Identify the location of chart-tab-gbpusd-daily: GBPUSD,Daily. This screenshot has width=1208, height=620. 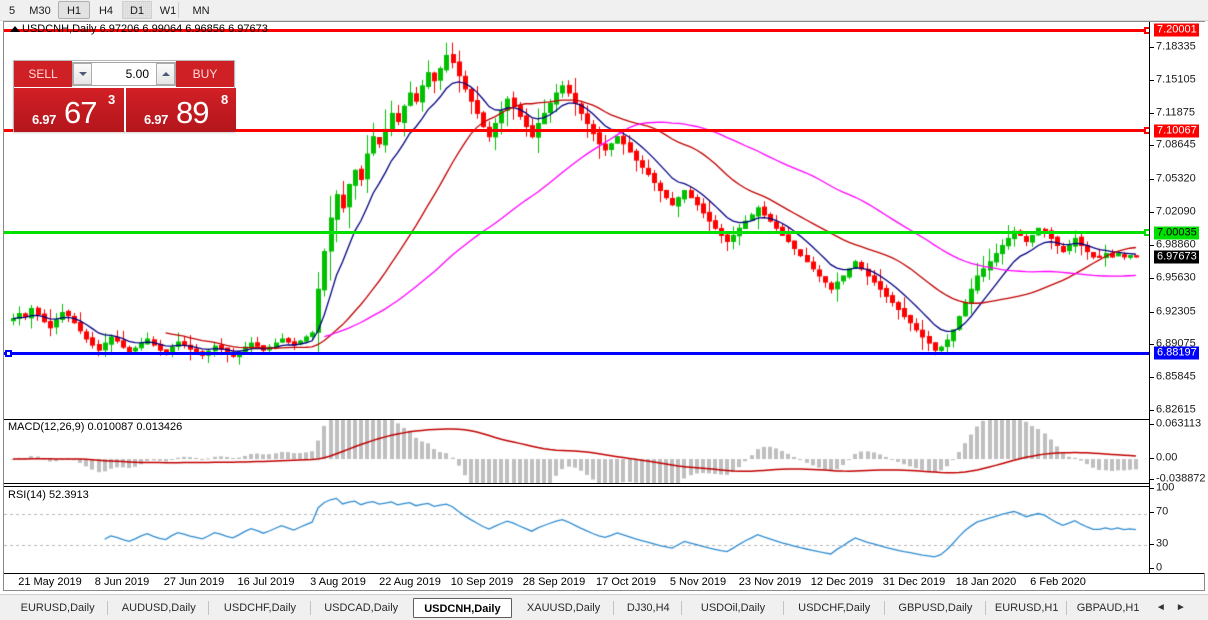
(935, 608).